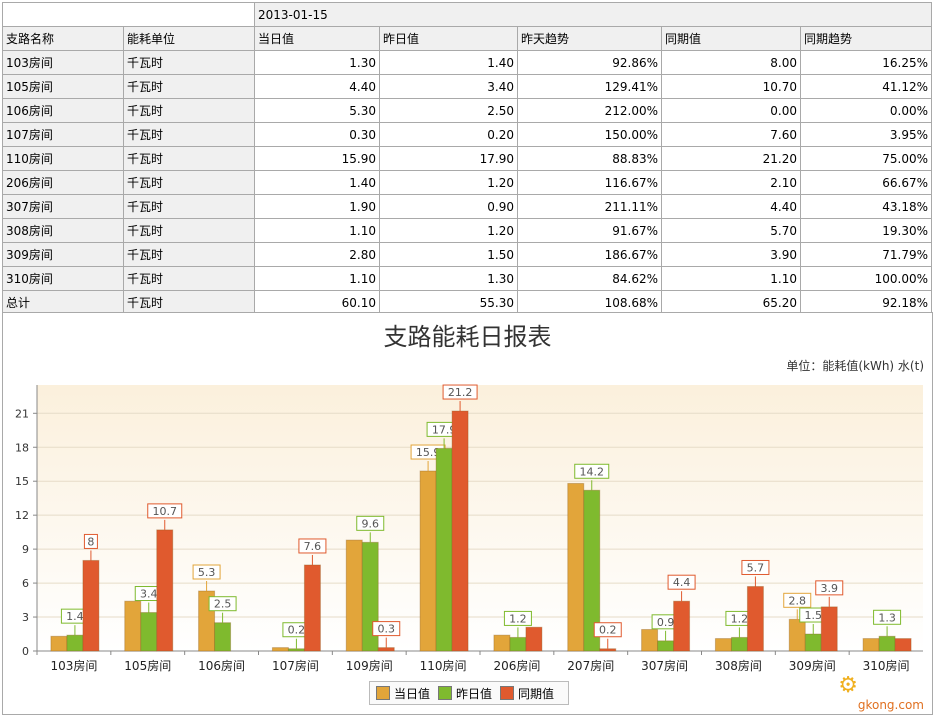 The width and height of the screenshot is (936, 717). I want to click on table-row: 308房间 千瓦时 1.10 1.20 91.67% 5.70 19.30%, so click(467, 230).